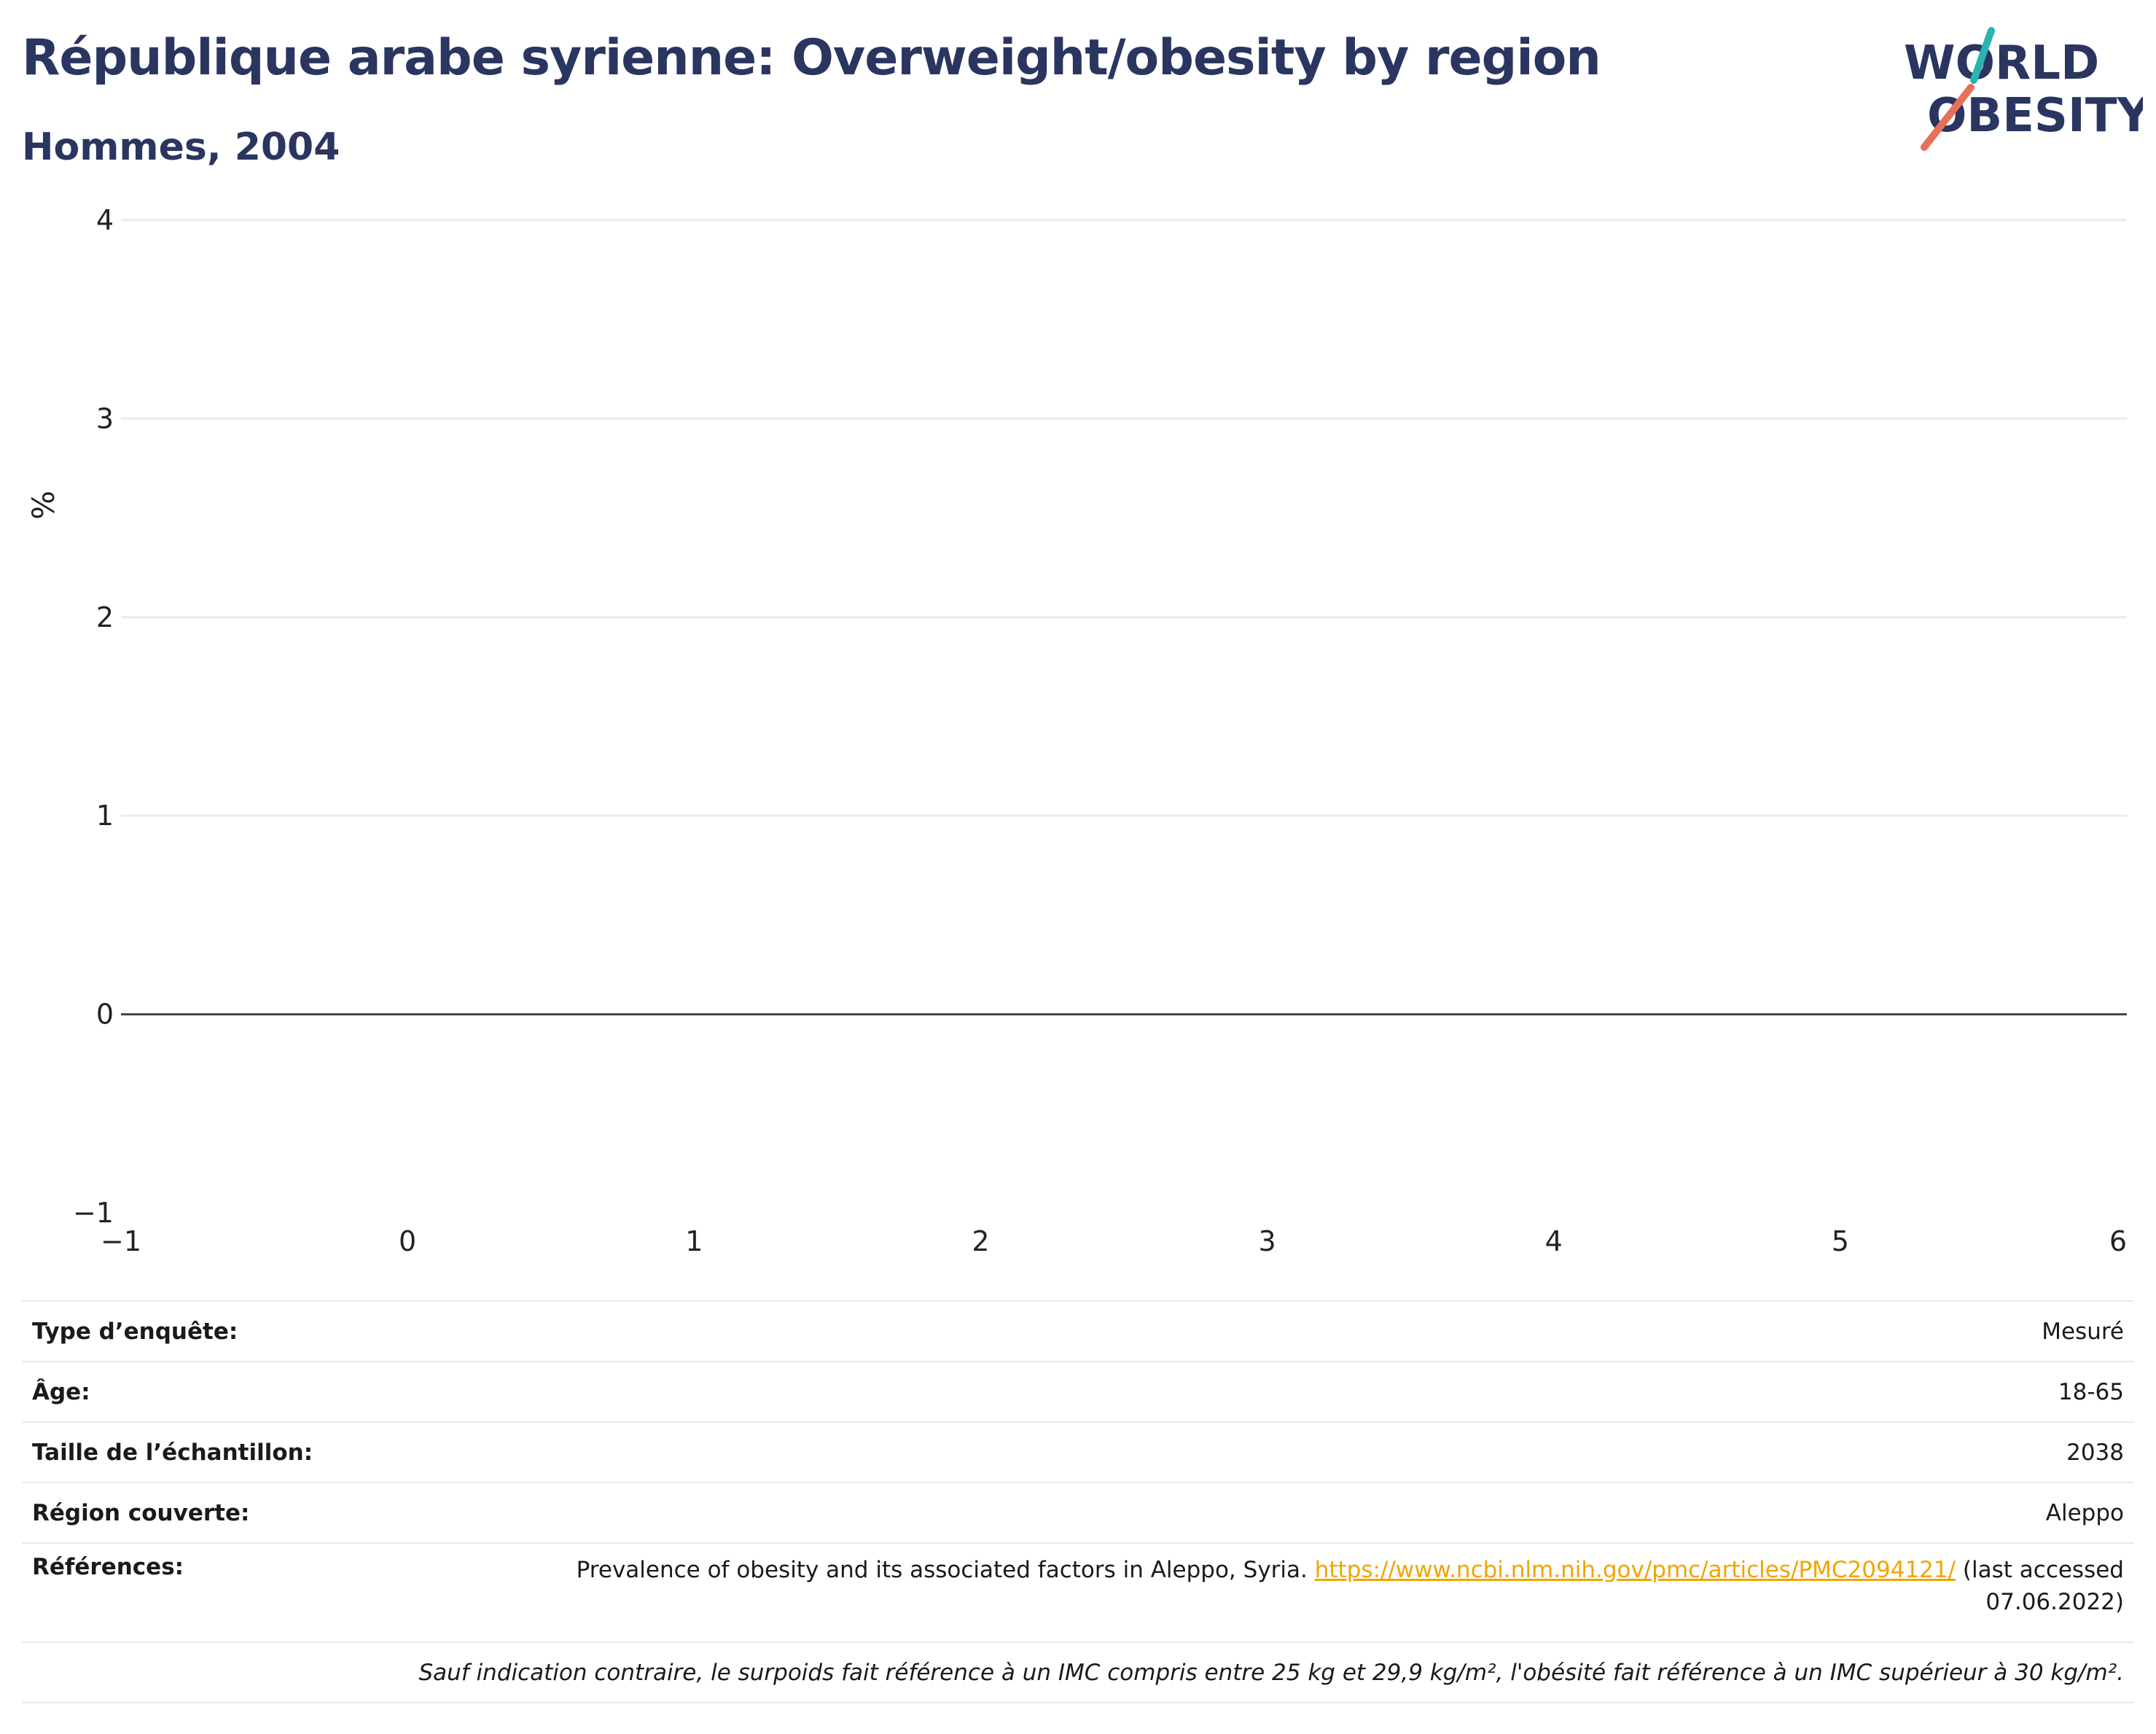 The image size is (2156, 1734). I want to click on x-tick-label: 3, so click(1267, 1241).